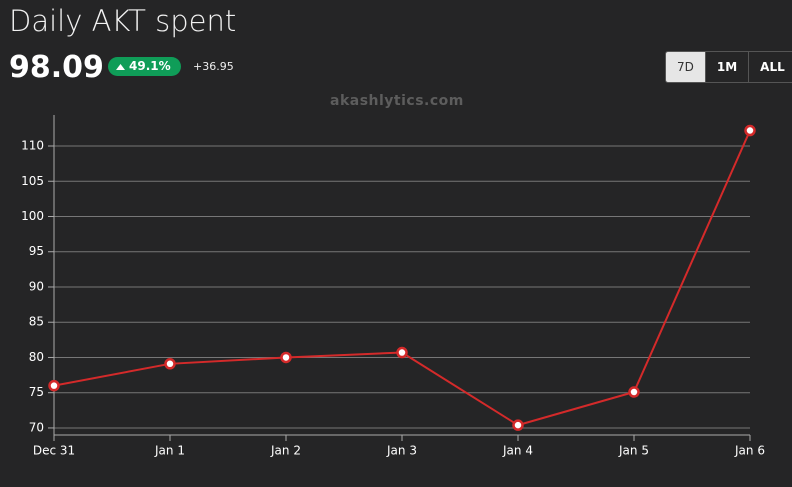  What do you see at coordinates (397, 101) in the screenshot?
I see `watermark: akashlytics.com` at bounding box center [397, 101].